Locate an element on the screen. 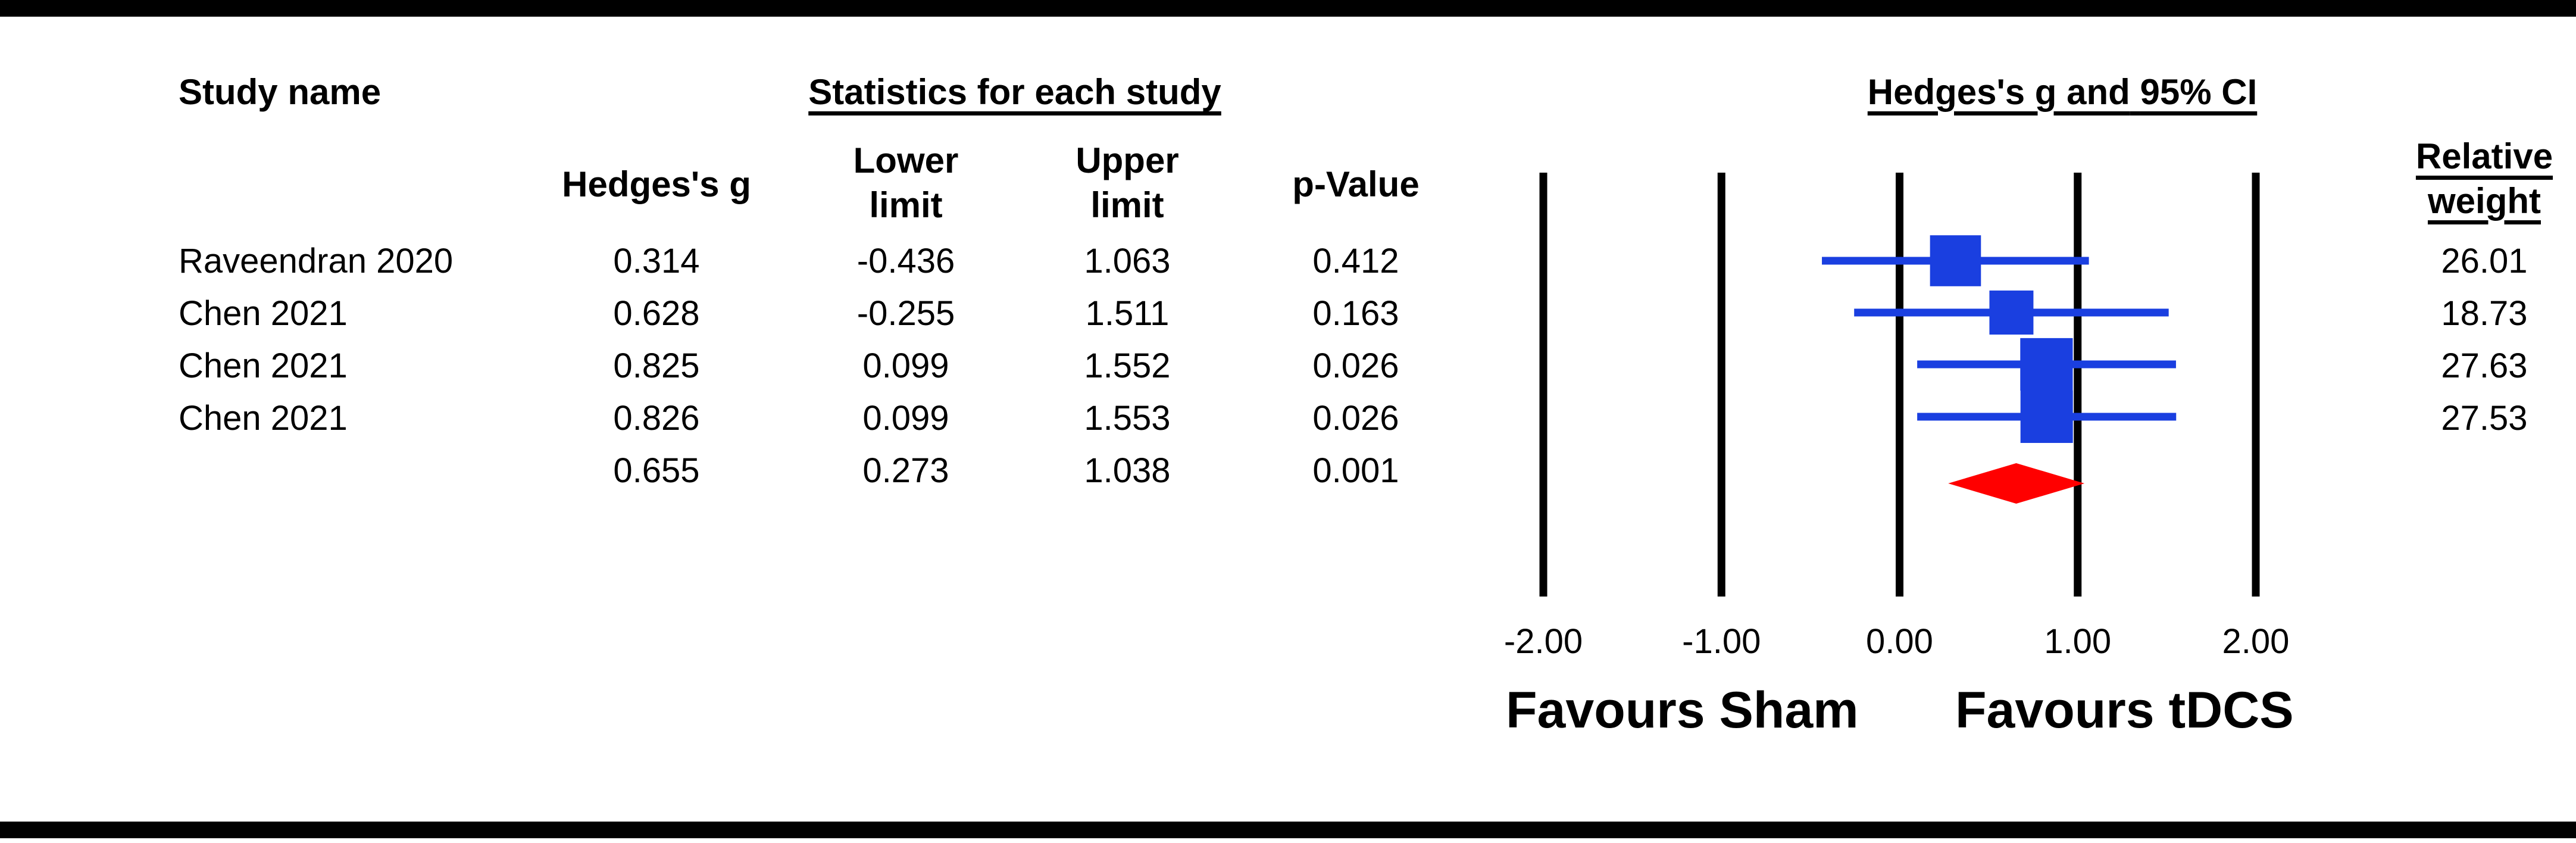 The image size is (2576, 843). summary-p-value: 0.001 is located at coordinates (1355, 470).